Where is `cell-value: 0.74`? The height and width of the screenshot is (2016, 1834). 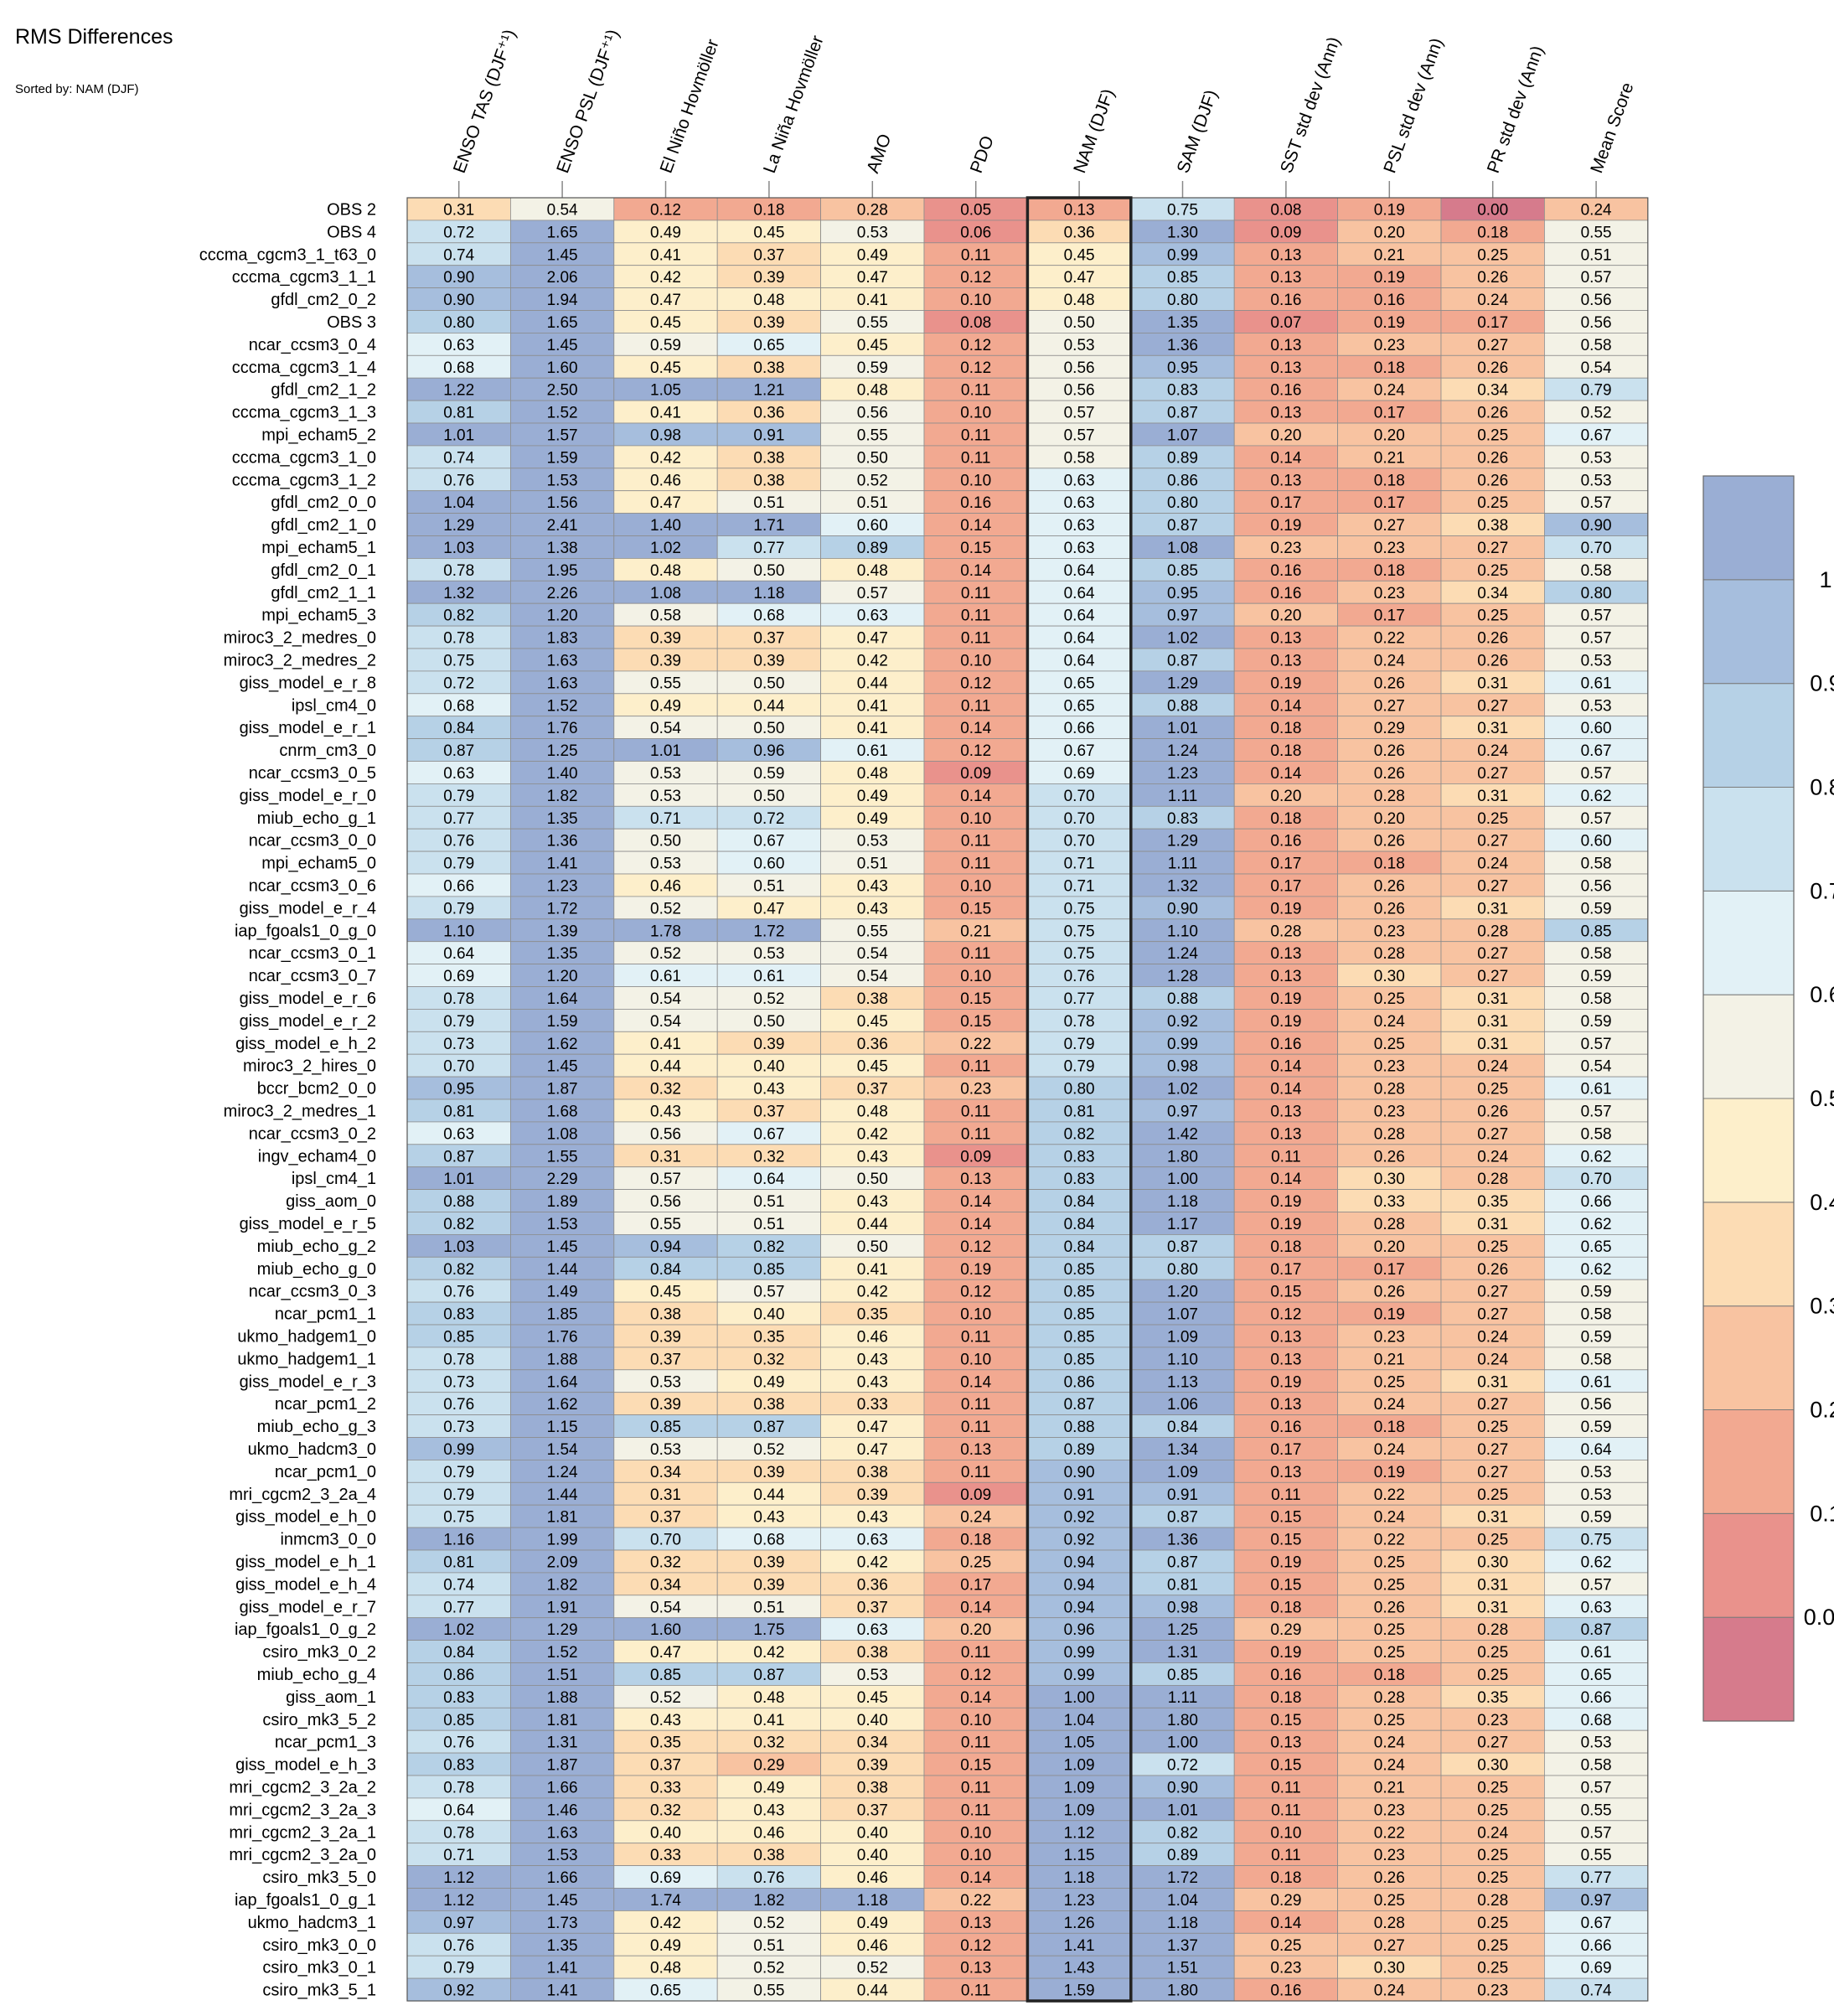 cell-value: 0.74 is located at coordinates (1596, 1991).